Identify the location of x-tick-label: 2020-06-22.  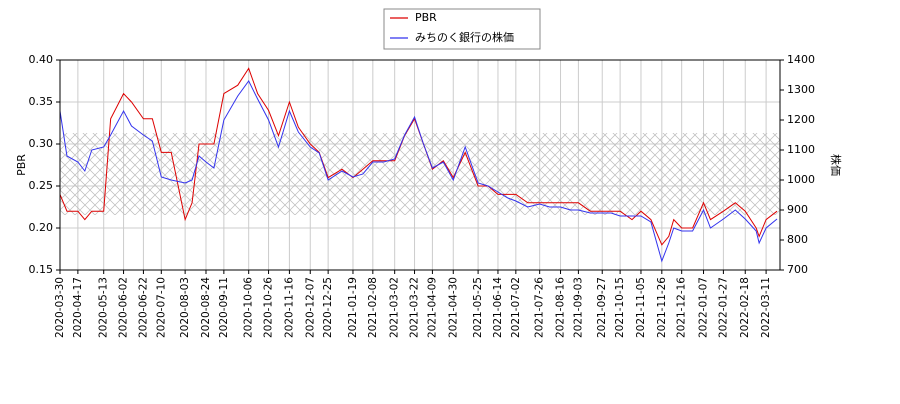
(143, 307).